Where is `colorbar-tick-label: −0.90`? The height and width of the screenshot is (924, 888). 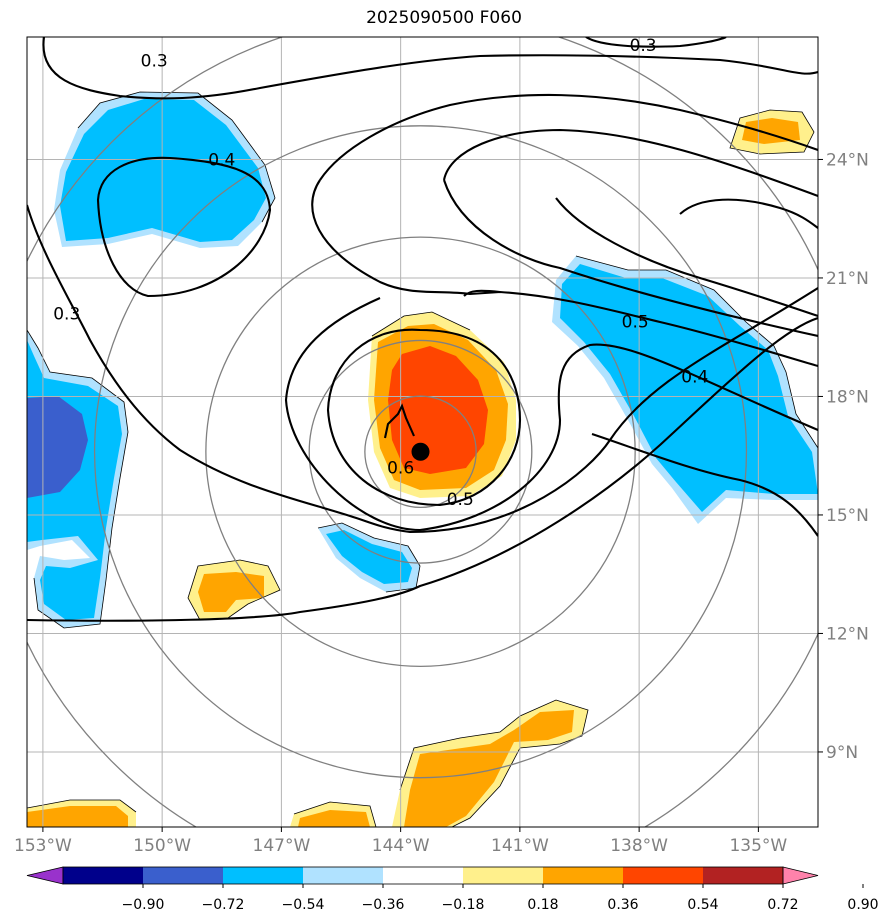
colorbar-tick-label: −0.90 is located at coordinates (143, 905).